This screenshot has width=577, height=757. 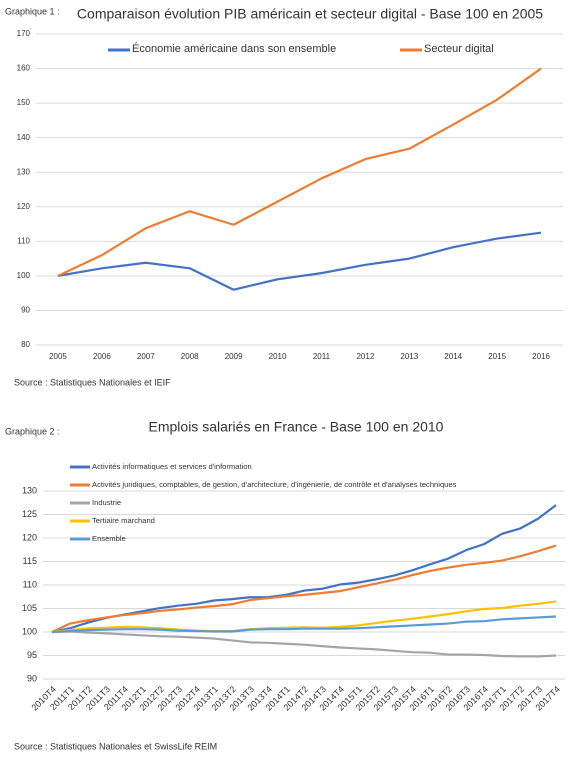 I want to click on x-tick-label: 2016, so click(x=541, y=356).